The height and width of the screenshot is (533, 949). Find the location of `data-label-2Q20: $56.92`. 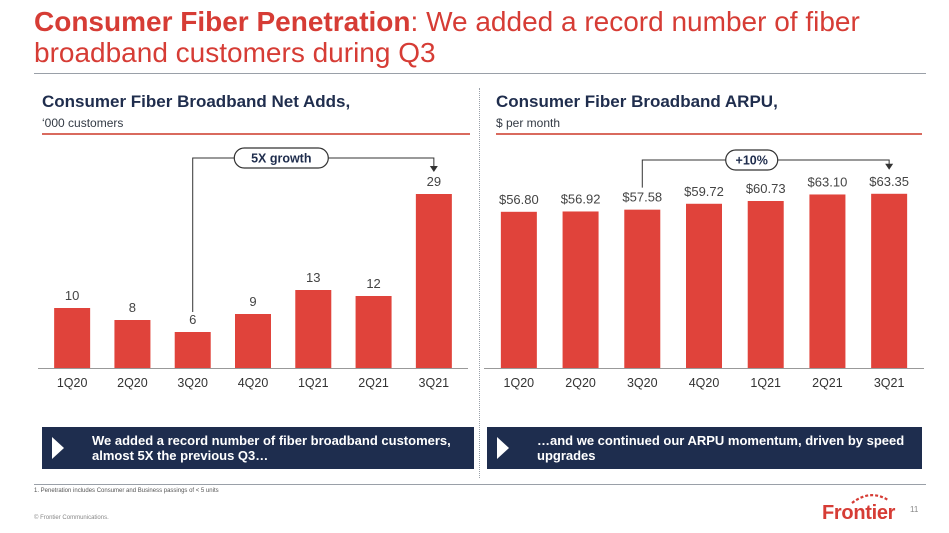

data-label-2Q20: $56.92 is located at coordinates (581, 198).